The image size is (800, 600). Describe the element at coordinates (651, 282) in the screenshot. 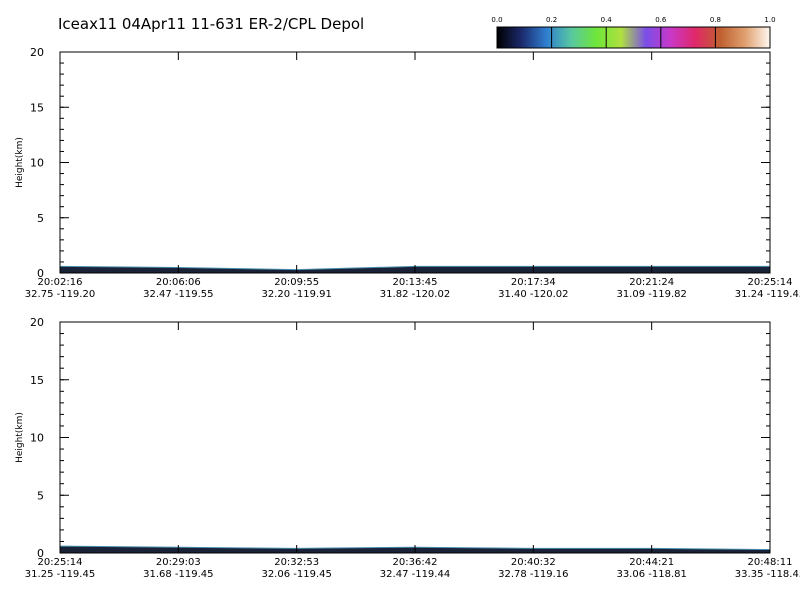

I see `x-tick-label: 20:21:24` at that location.